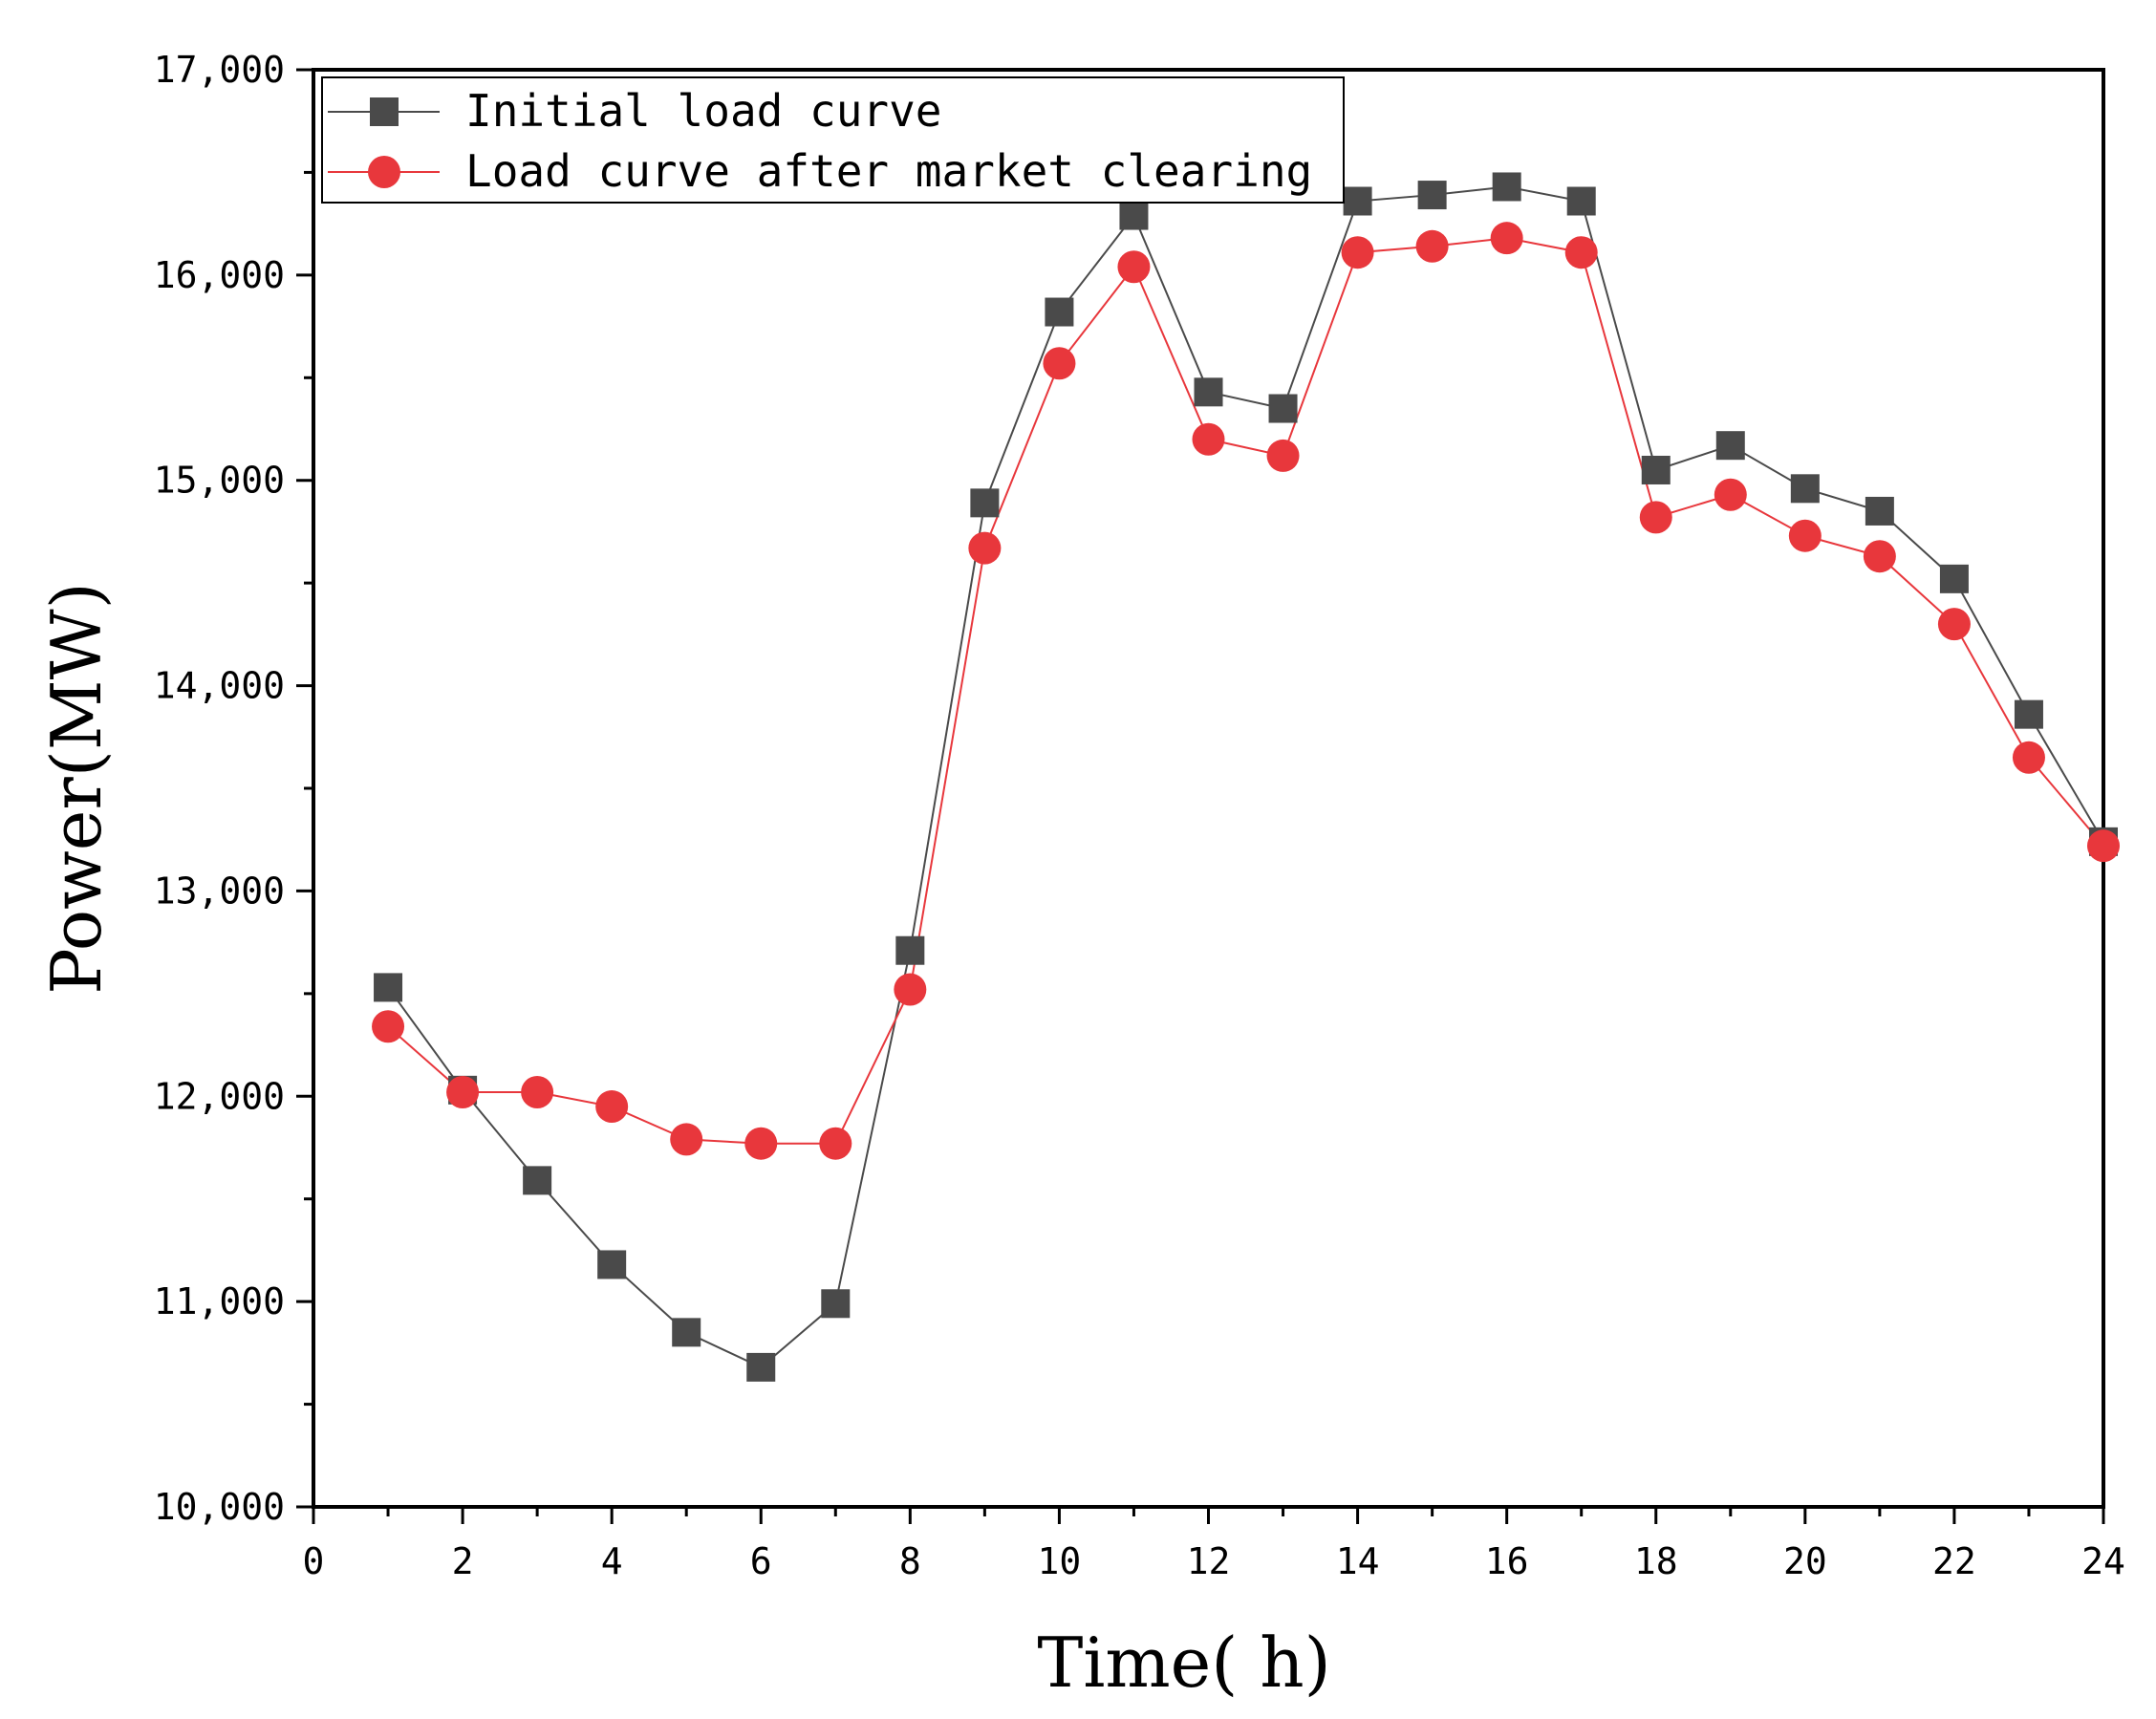 The height and width of the screenshot is (1719, 2156). What do you see at coordinates (1507, 1561) in the screenshot?
I see `x-tick-label: 16` at bounding box center [1507, 1561].